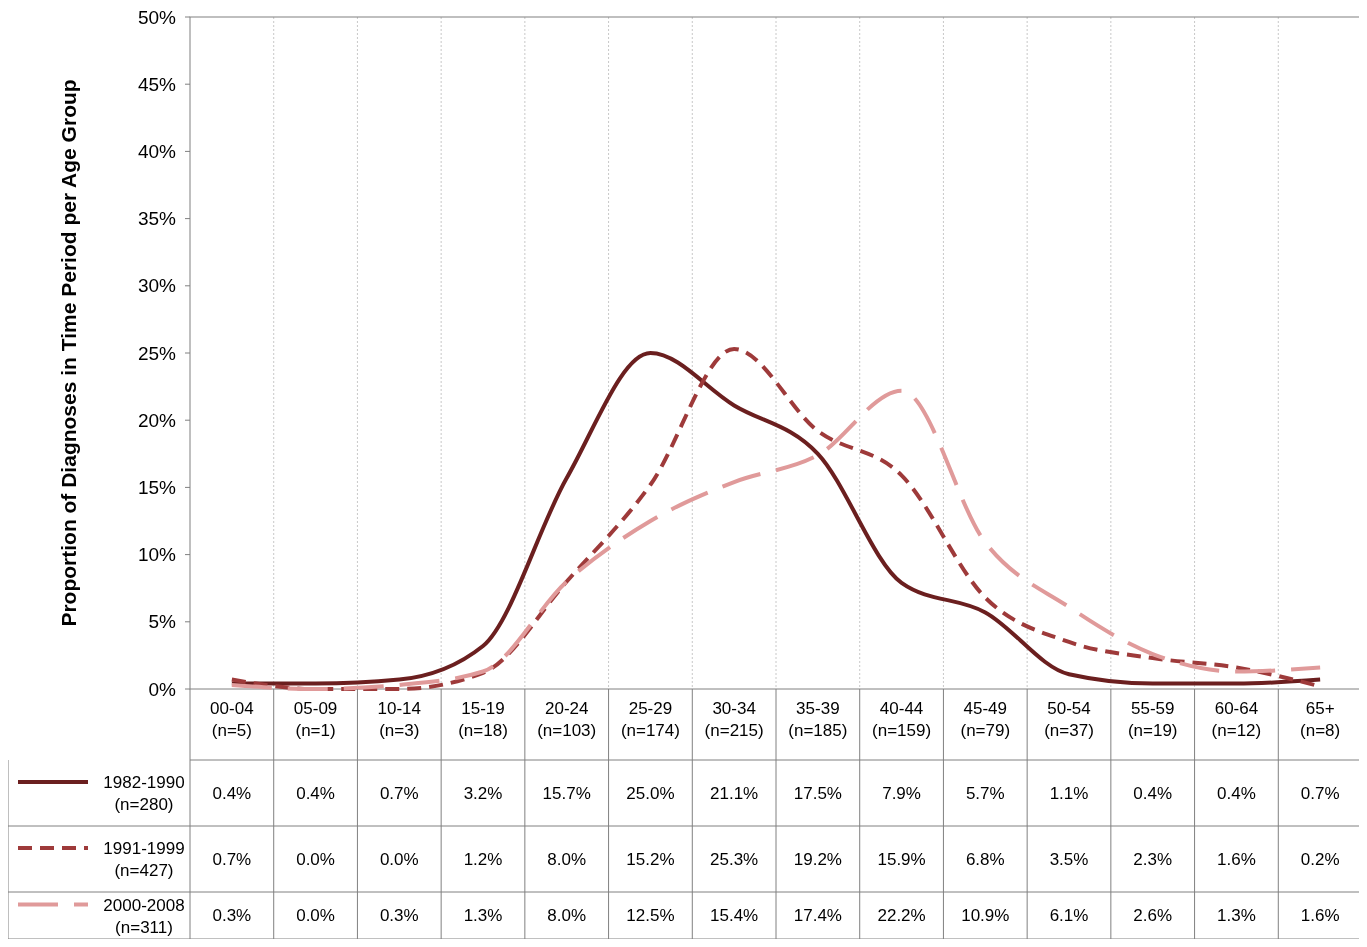 This screenshot has width=1367, height=947. What do you see at coordinates (1320, 859) in the screenshot?
I see `data-label: 0.2%` at bounding box center [1320, 859].